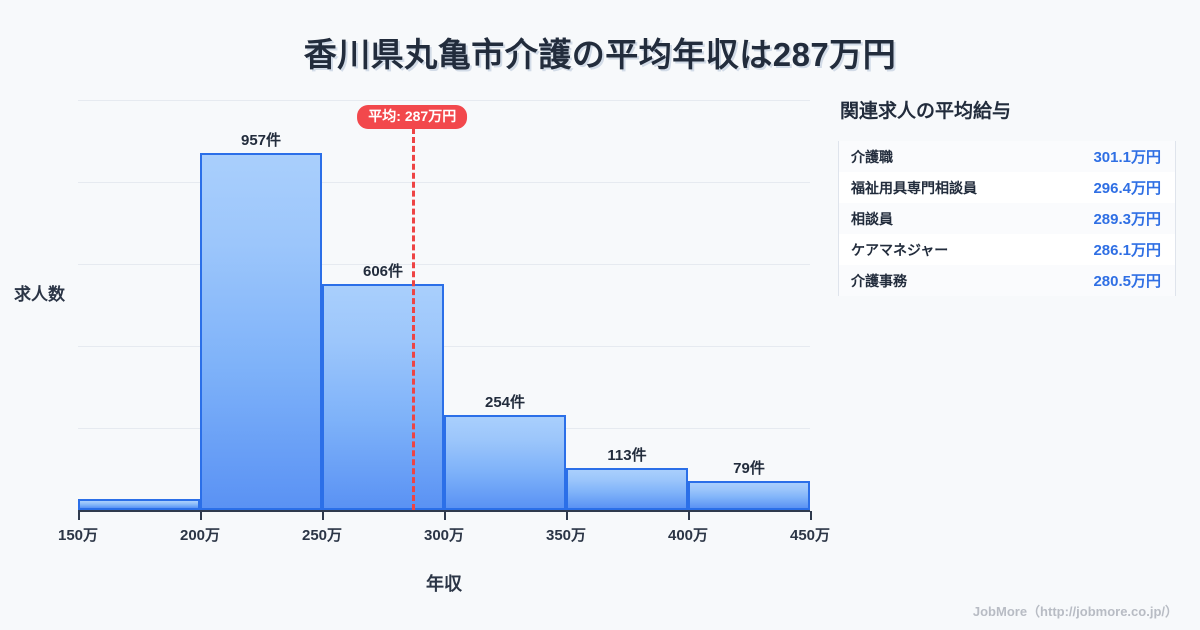 The height and width of the screenshot is (630, 1200). I want to click on salary-row-name: 介護事務, so click(879, 280).